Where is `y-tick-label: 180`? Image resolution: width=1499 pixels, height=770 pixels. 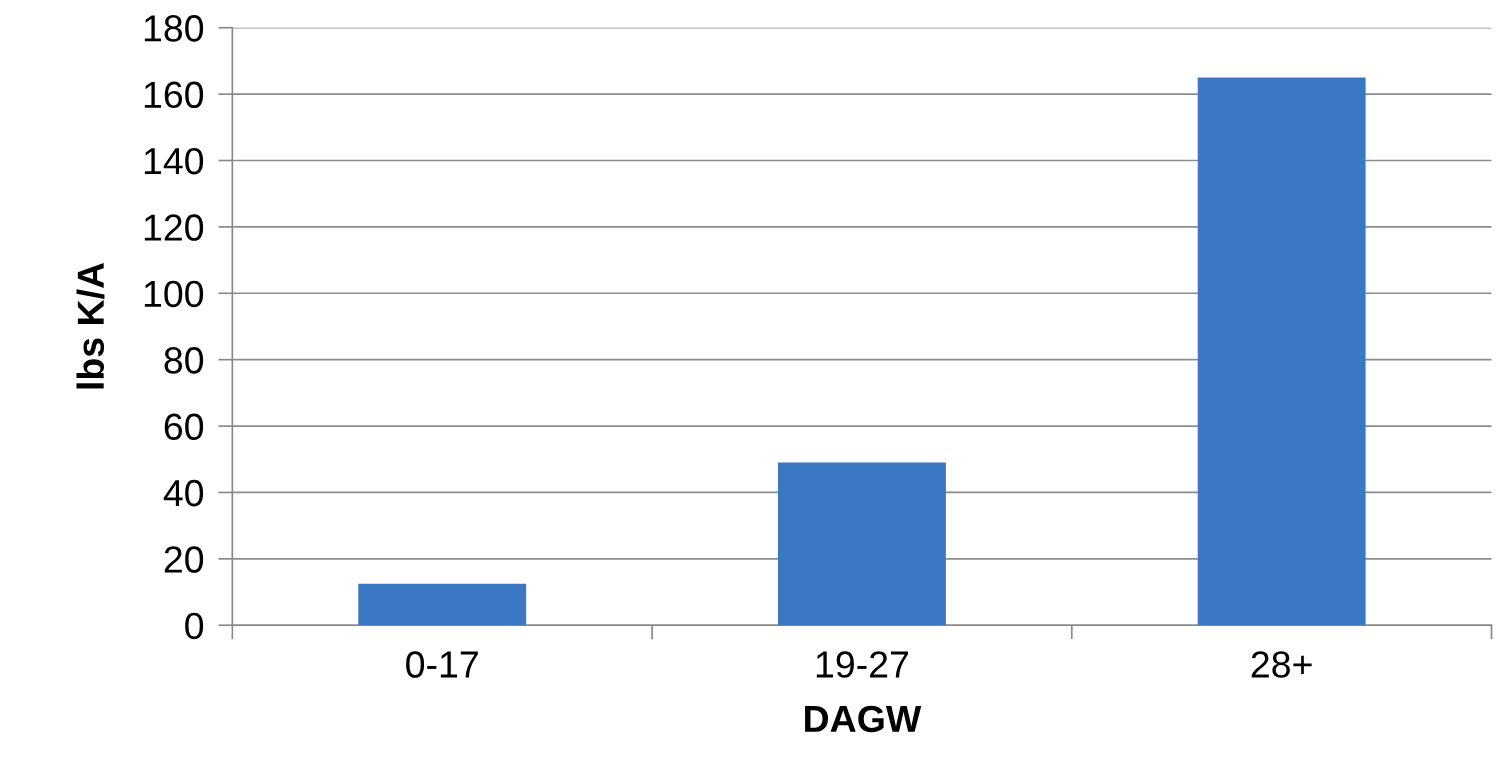 y-tick-label: 180 is located at coordinates (174, 28).